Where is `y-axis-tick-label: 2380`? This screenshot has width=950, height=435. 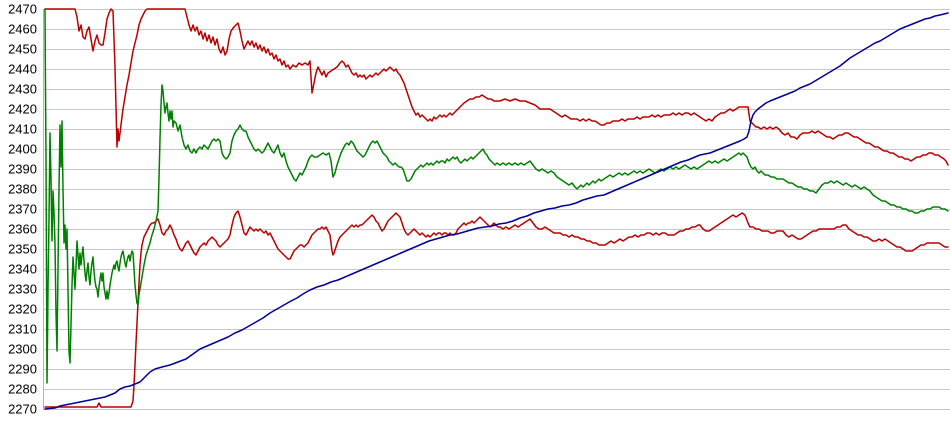 y-axis-tick-label: 2380 is located at coordinates (22, 189).